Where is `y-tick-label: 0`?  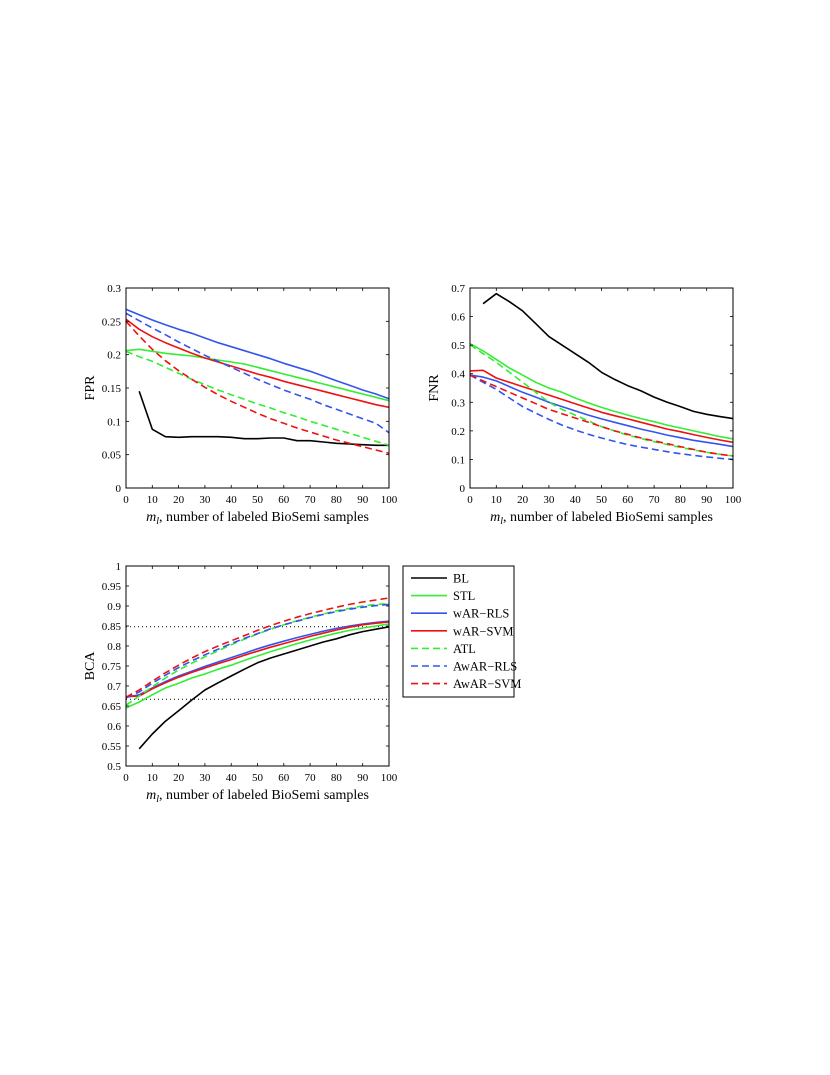
y-tick-label: 0 is located at coordinates (463, 489).